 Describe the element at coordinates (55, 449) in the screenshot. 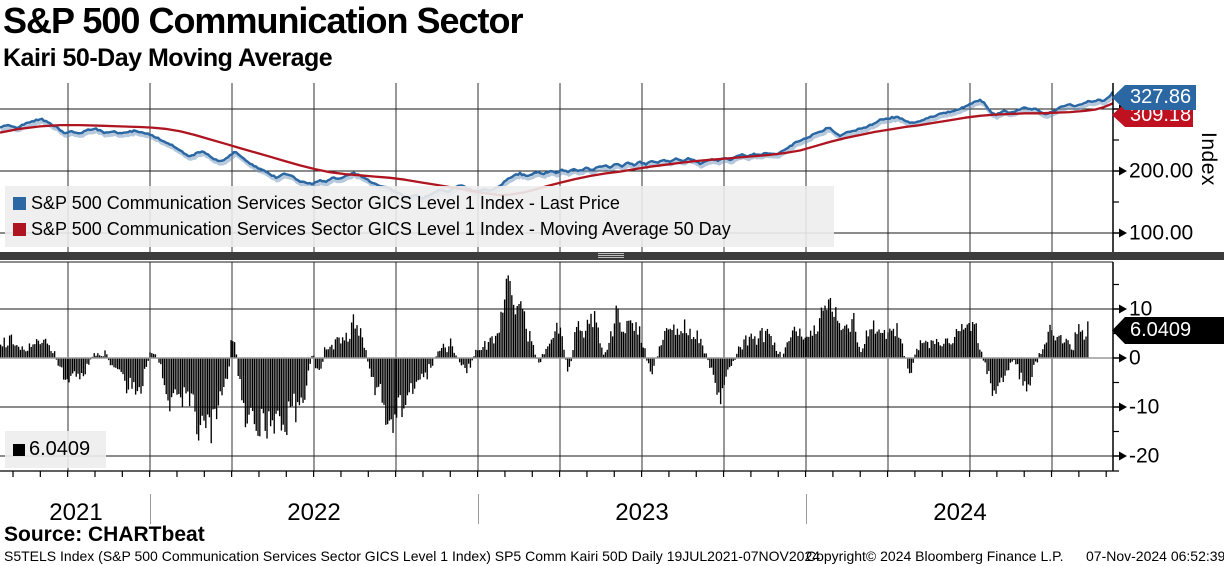

I see `kairi-legend: 6.0409` at that location.